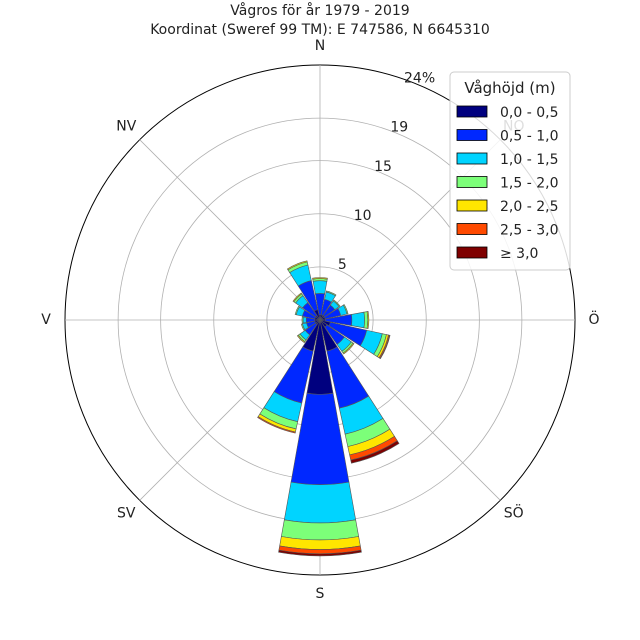 The height and width of the screenshot is (640, 640). What do you see at coordinates (593, 319) in the screenshot?
I see `direction-label: Ö` at bounding box center [593, 319].